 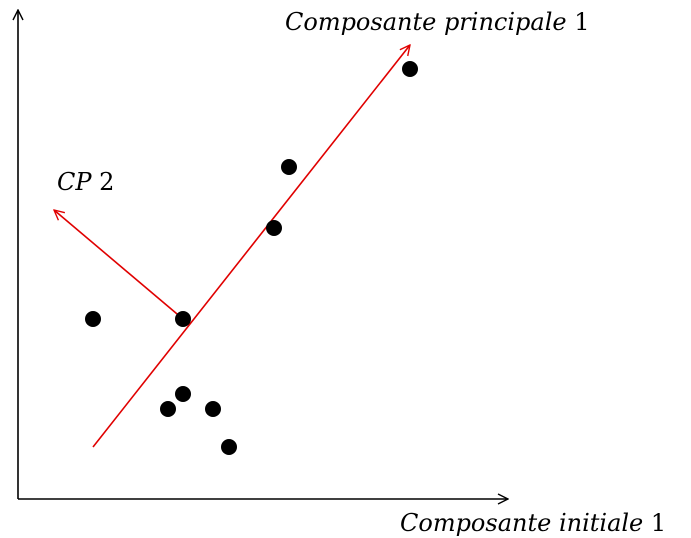 I want to click on x-axis-label: Composante initiale 1, so click(x=533, y=523).